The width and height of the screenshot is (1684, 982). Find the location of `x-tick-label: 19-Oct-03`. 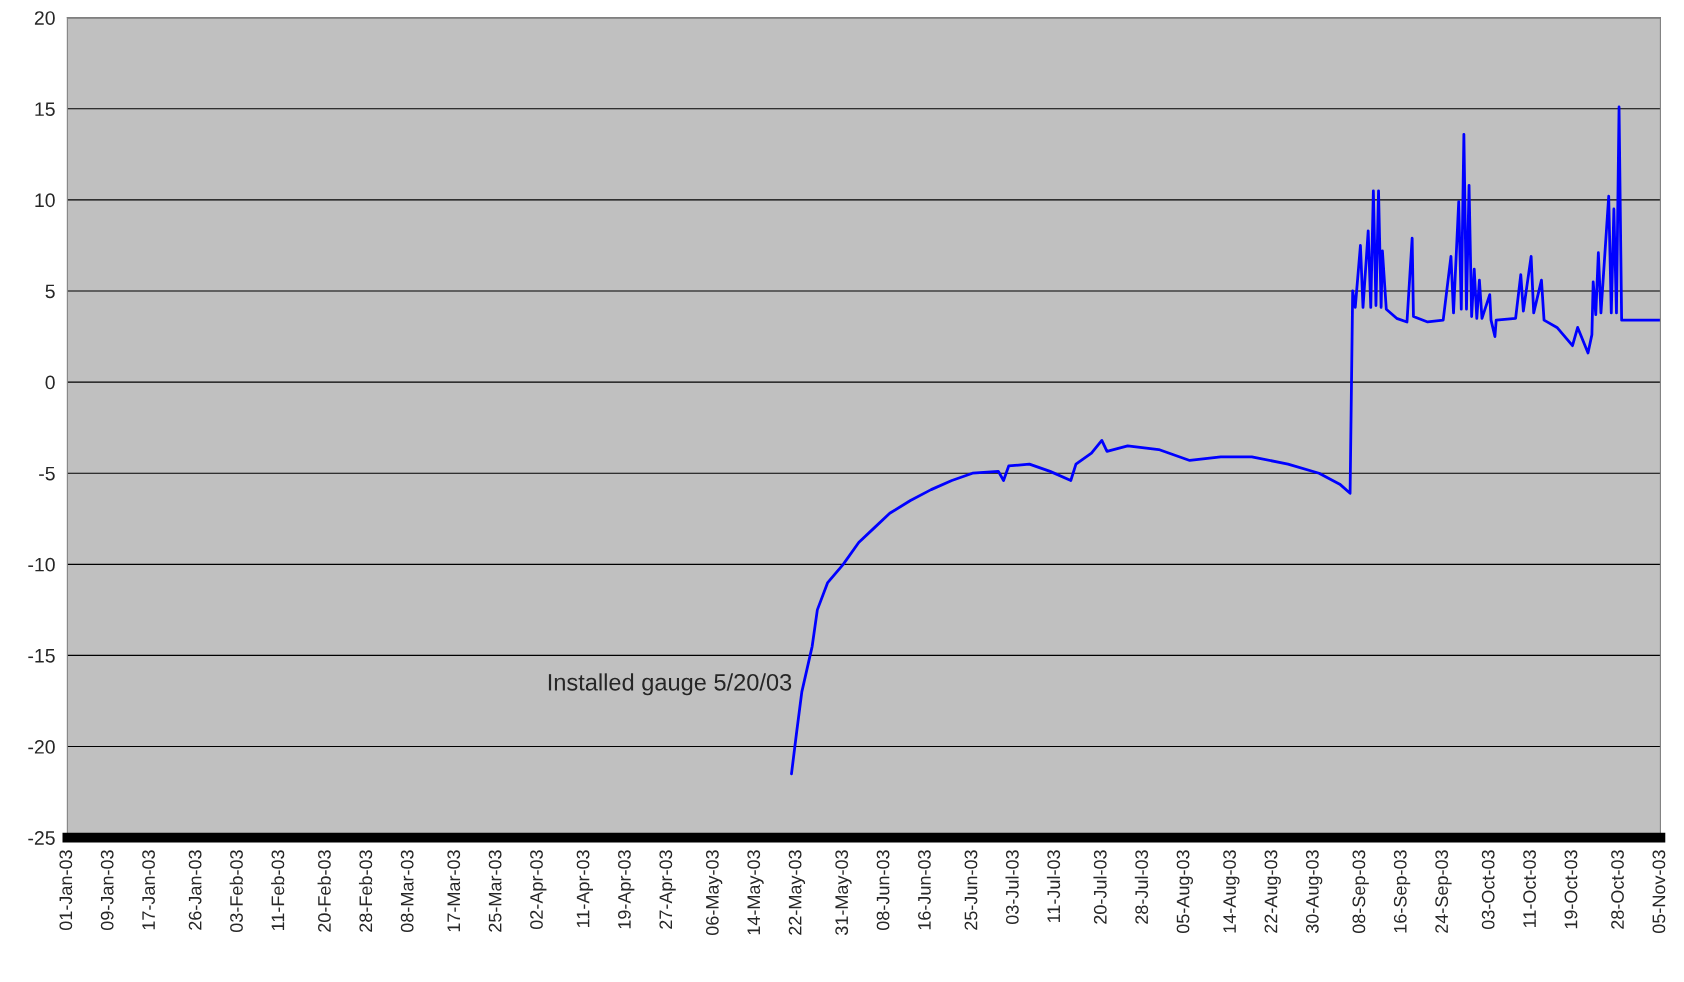

x-tick-label: 19-Oct-03 is located at coordinates (1571, 889).